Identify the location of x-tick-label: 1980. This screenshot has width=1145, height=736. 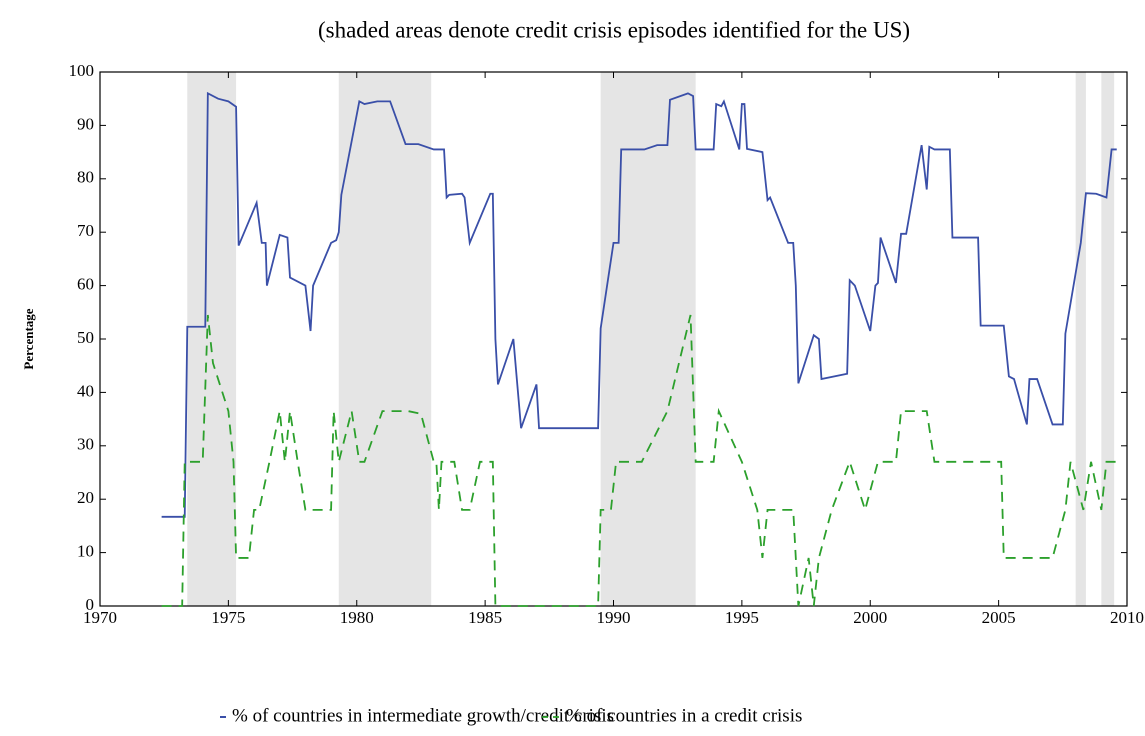
(357, 617).